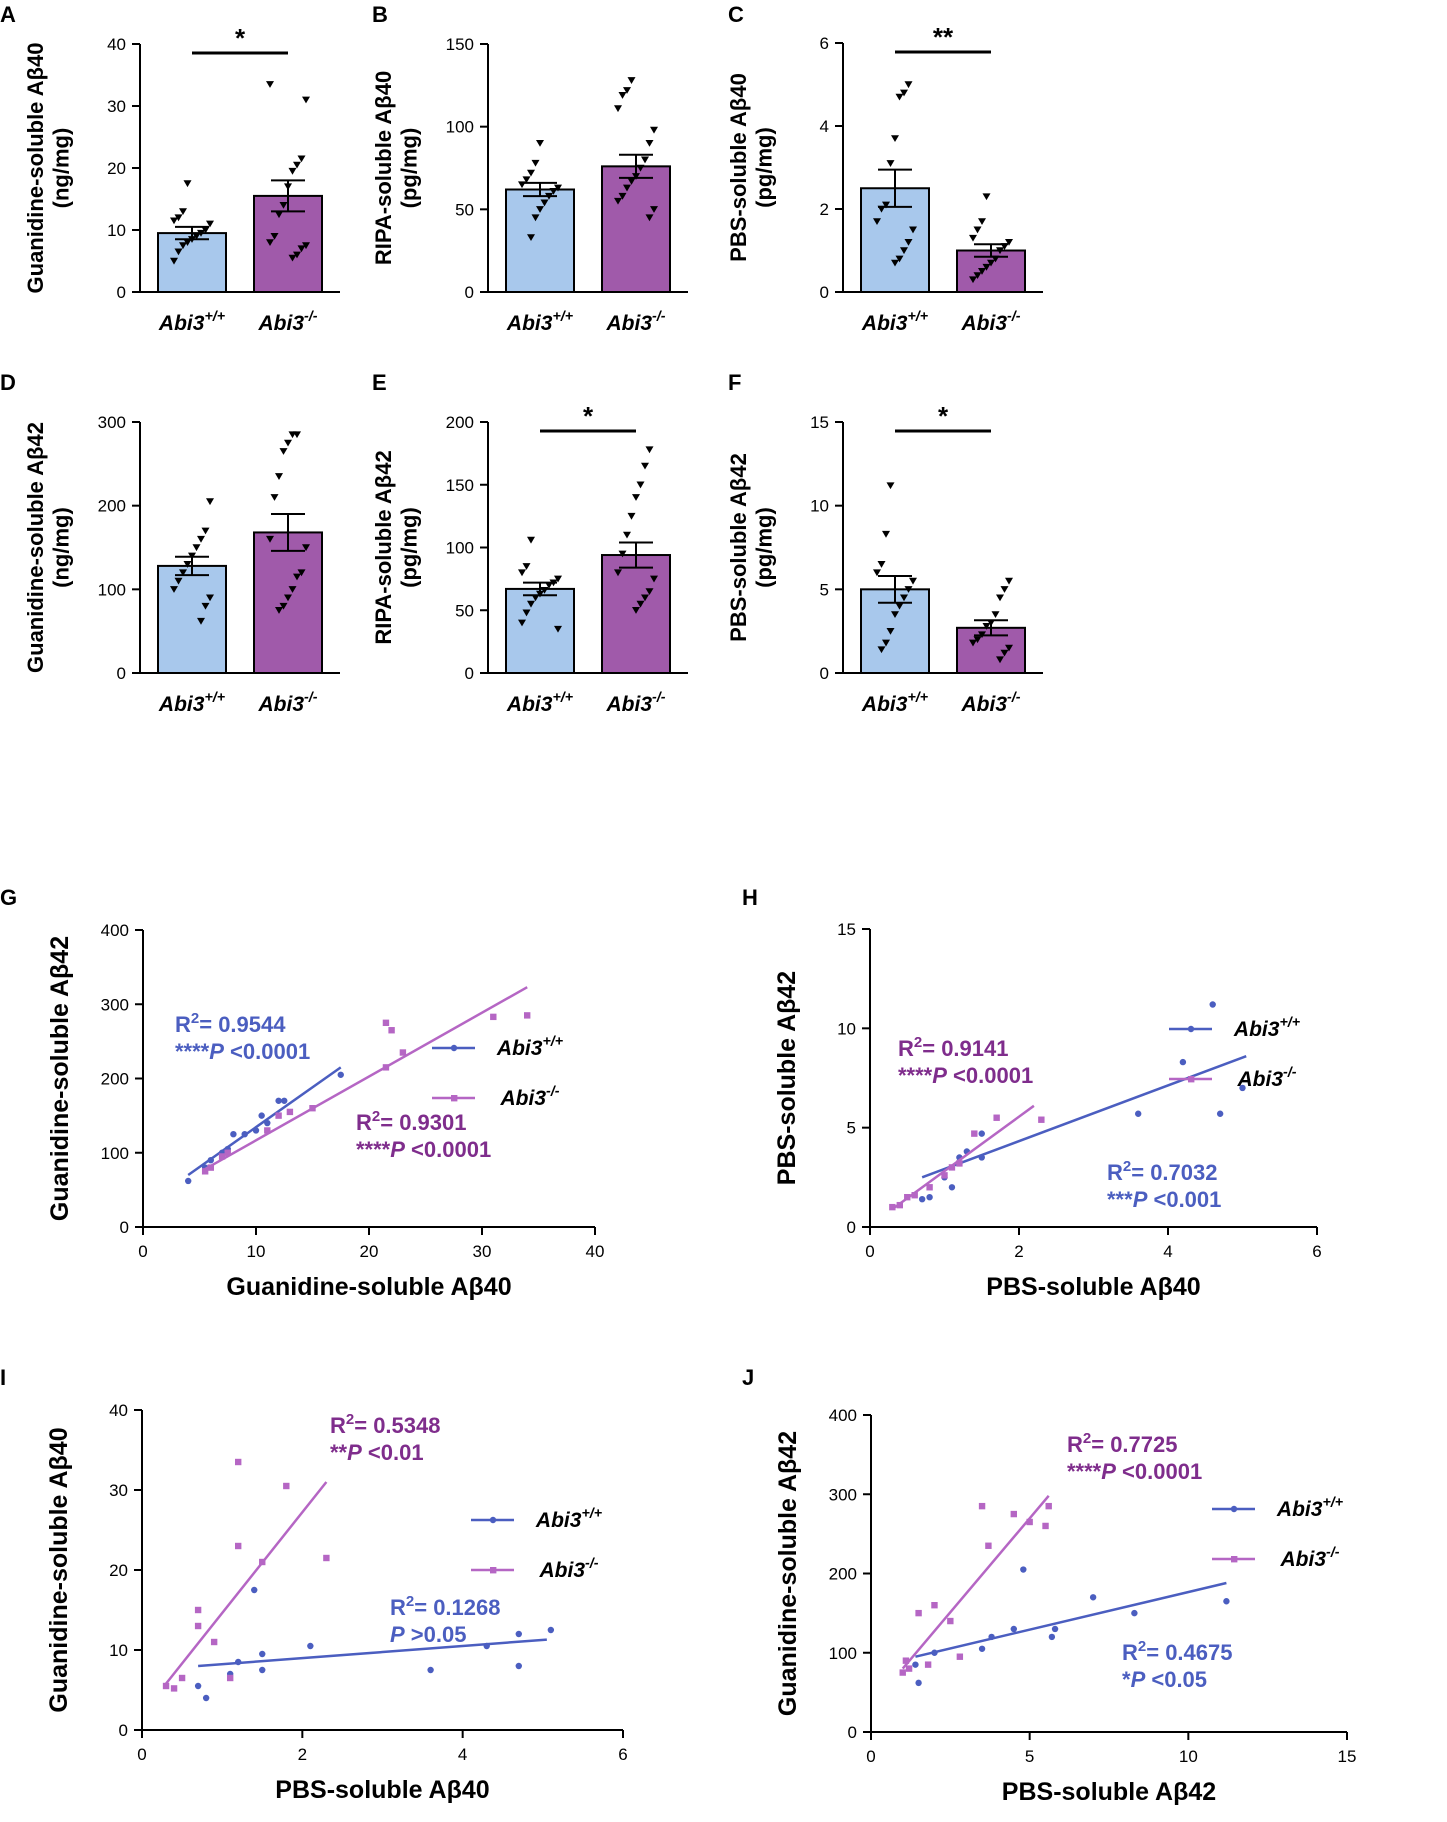  I want to click on y-tick-label: 300, so click(843, 1494).